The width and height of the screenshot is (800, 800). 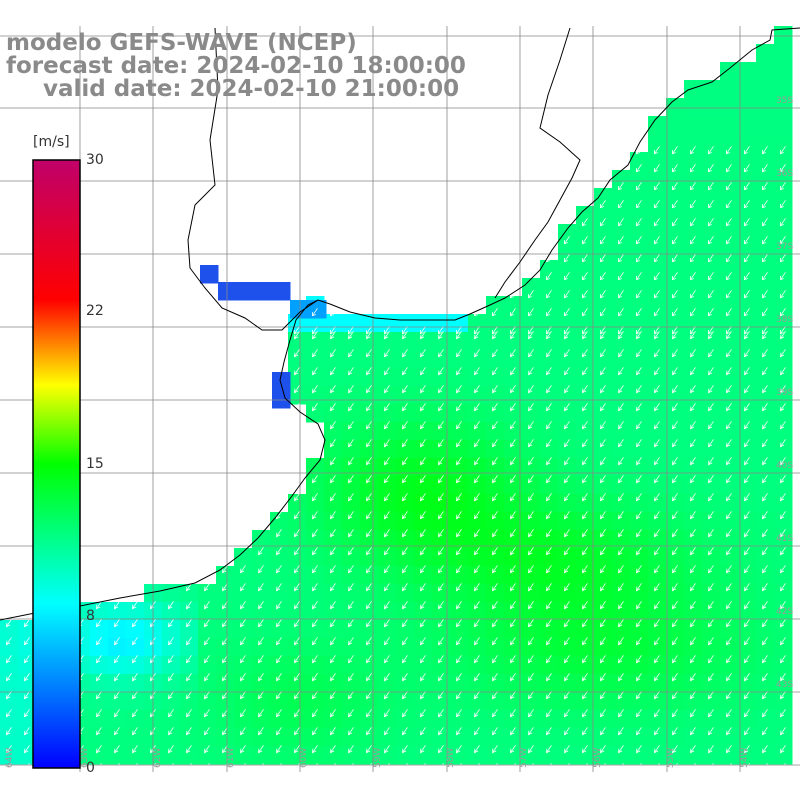 What do you see at coordinates (378, 758) in the screenshot?
I see `longitude-label: 59W` at bounding box center [378, 758].